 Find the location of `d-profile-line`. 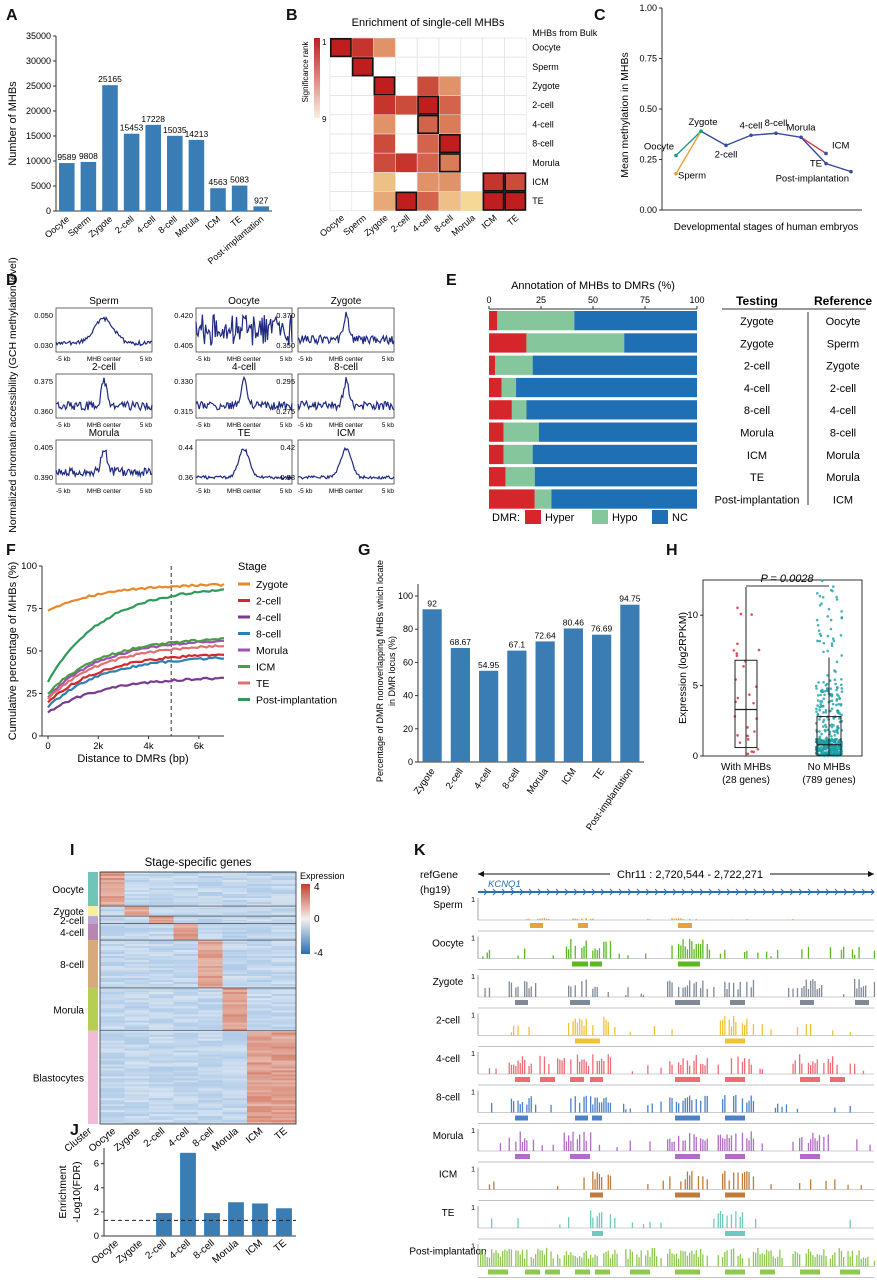

d-profile-line is located at coordinates (346, 463).